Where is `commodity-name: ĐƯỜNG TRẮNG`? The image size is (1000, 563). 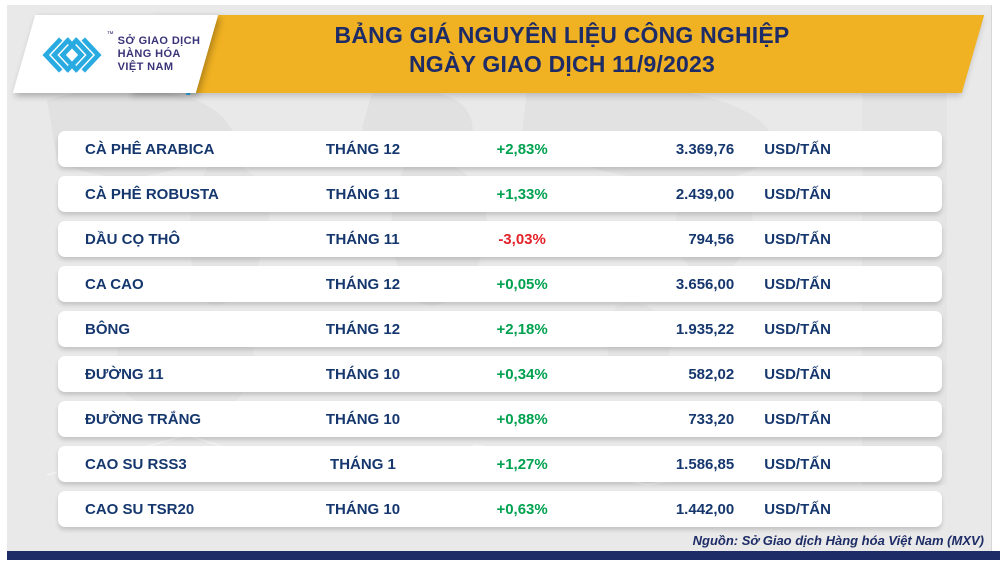 commodity-name: ĐƯỜNG TRẮNG is located at coordinates (143, 419).